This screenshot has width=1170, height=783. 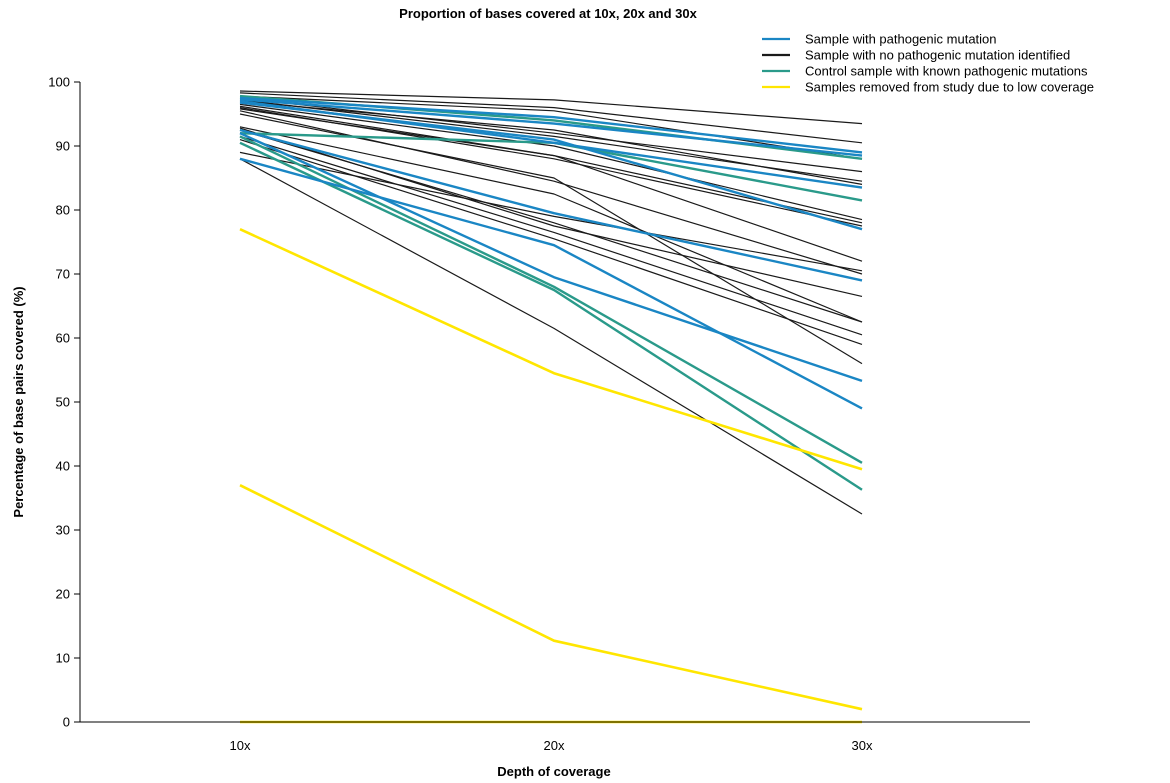 What do you see at coordinates (63, 658) in the screenshot?
I see `y-tick-label: 10` at bounding box center [63, 658].